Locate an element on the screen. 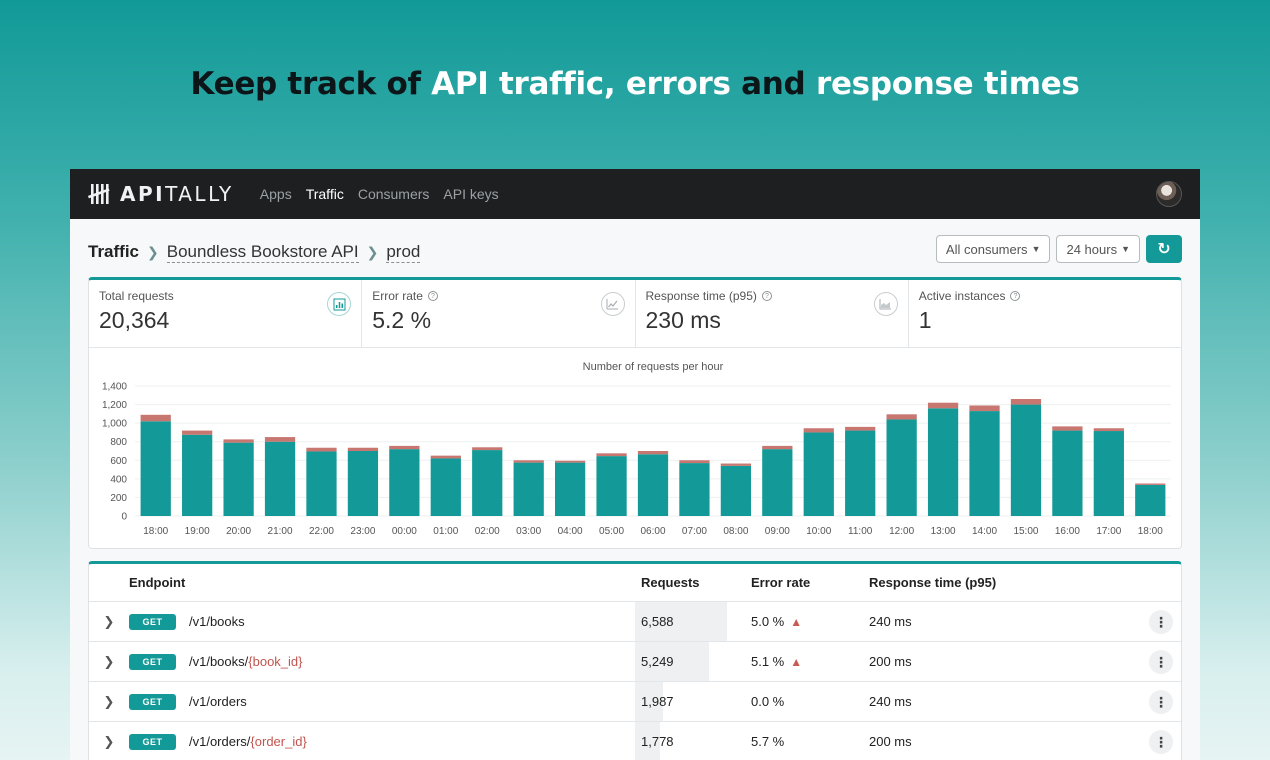 The width and height of the screenshot is (1270, 760). endpoint-cell: GET/v1/books/{book_id} is located at coordinates (382, 661).